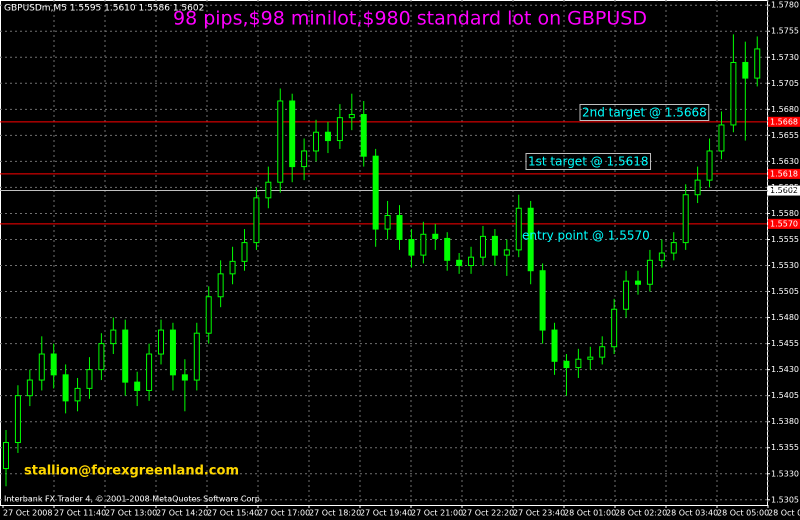  What do you see at coordinates (131, 513) in the screenshot?
I see `x-tick-label: 27 Oct 13:00` at bounding box center [131, 513].